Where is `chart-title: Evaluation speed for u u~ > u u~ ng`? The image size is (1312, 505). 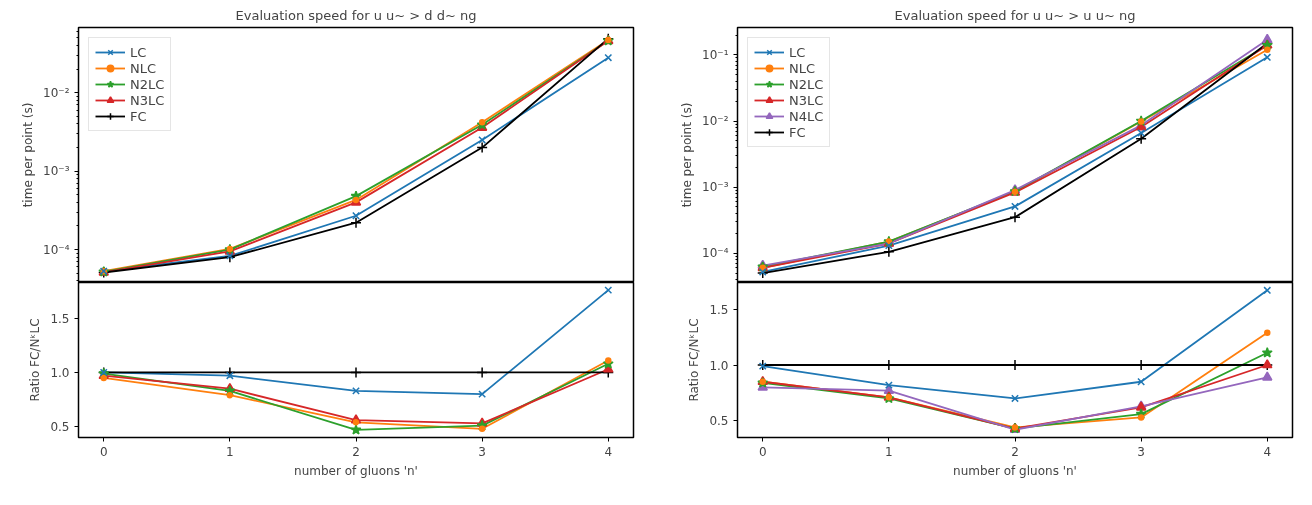 chart-title: Evaluation speed for u u~ > u u~ ng is located at coordinates (1015, 15).